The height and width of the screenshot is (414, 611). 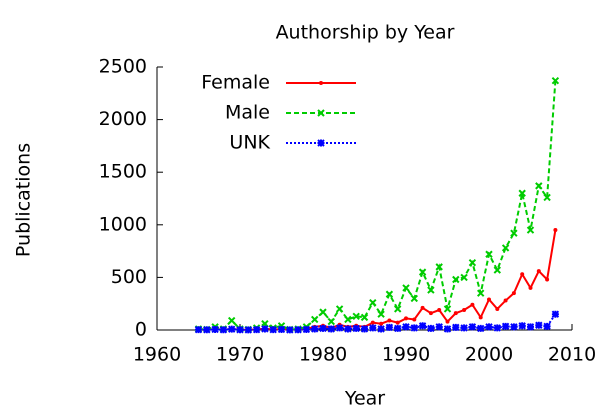 I want to click on x-axis-label: Year, so click(x=364, y=399).